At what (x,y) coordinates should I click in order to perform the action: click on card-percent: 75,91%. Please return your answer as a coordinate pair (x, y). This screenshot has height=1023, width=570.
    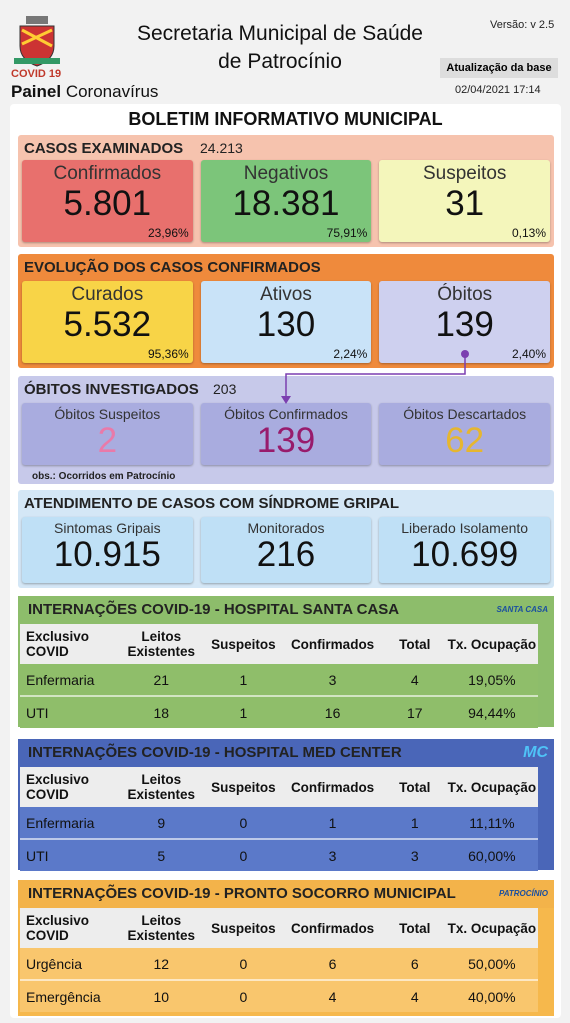
    Looking at the image, I should click on (347, 233).